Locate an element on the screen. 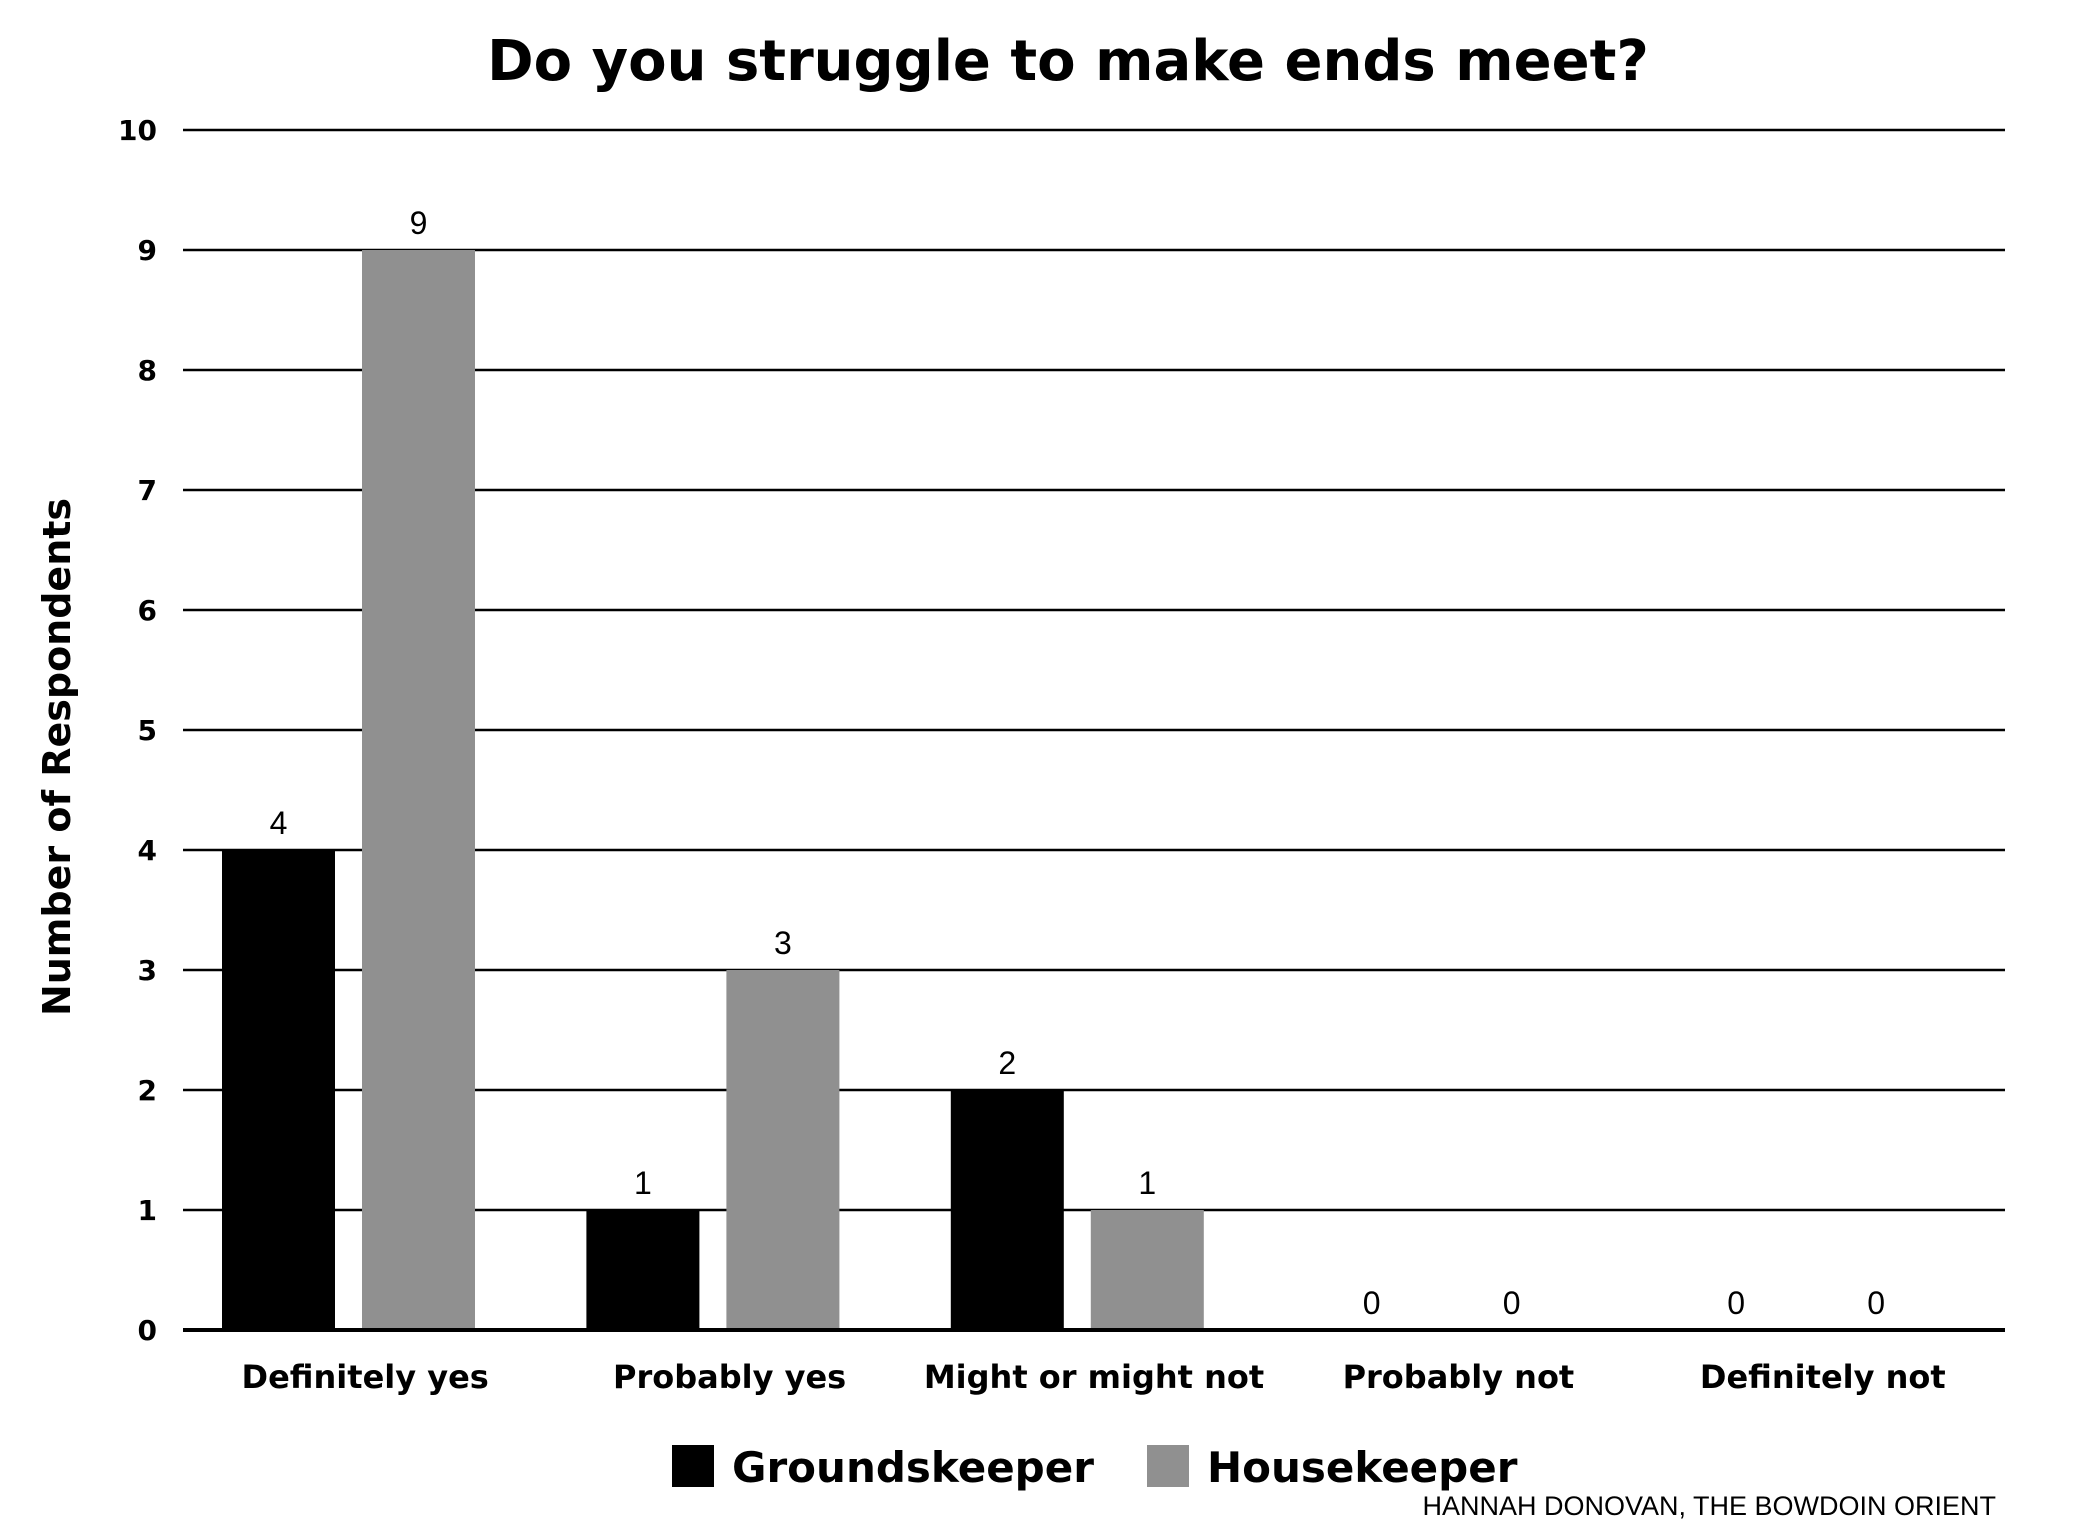 This screenshot has width=2076, height=1528. y-tick-label: 8 is located at coordinates (147, 370).